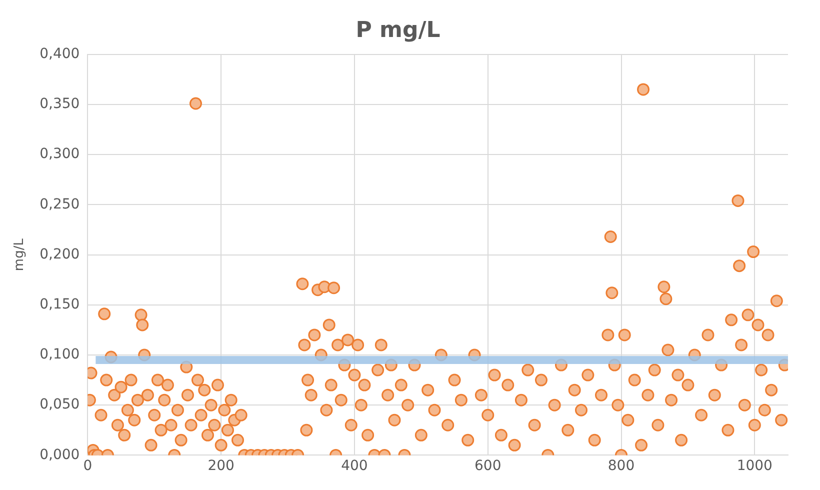 The image size is (820, 490). Describe the element at coordinates (621, 466) in the screenshot. I see `x-tick-label: 800` at that location.